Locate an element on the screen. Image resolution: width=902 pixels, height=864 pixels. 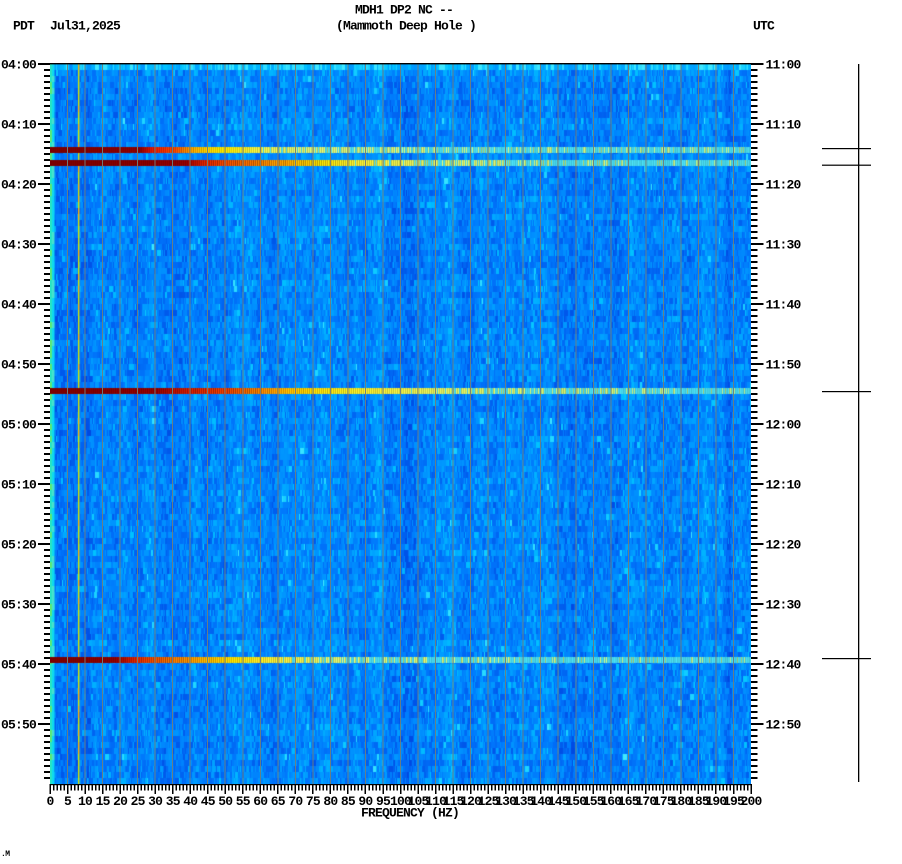
svg-text: 05:10 is located at coordinates (19, 484).